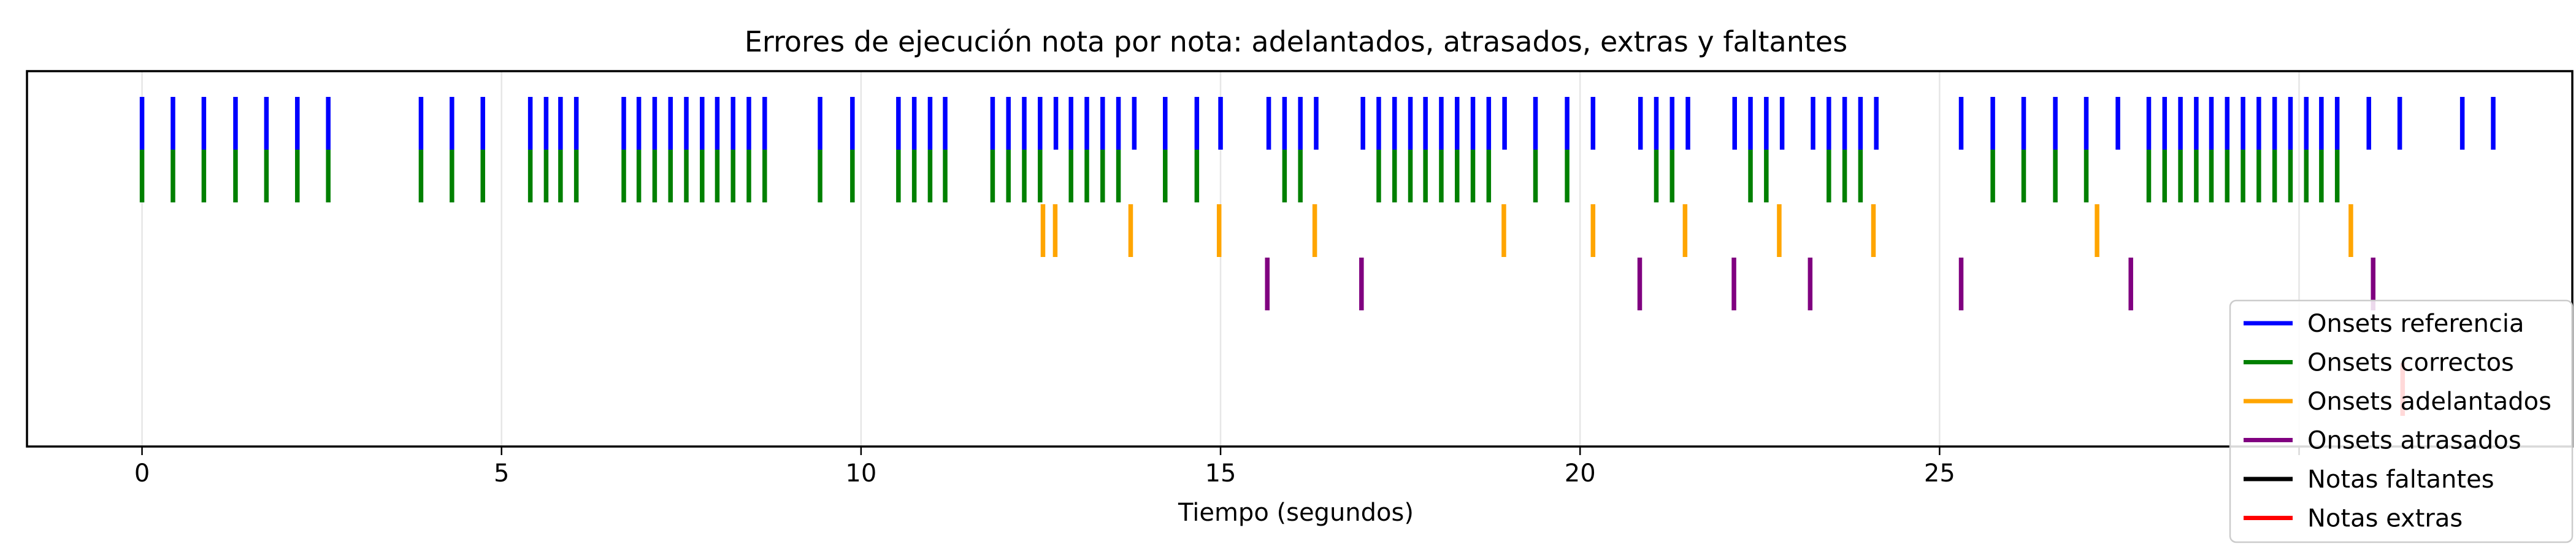  I want to click on legend-item: Onsets adelantados, so click(2397, 402).